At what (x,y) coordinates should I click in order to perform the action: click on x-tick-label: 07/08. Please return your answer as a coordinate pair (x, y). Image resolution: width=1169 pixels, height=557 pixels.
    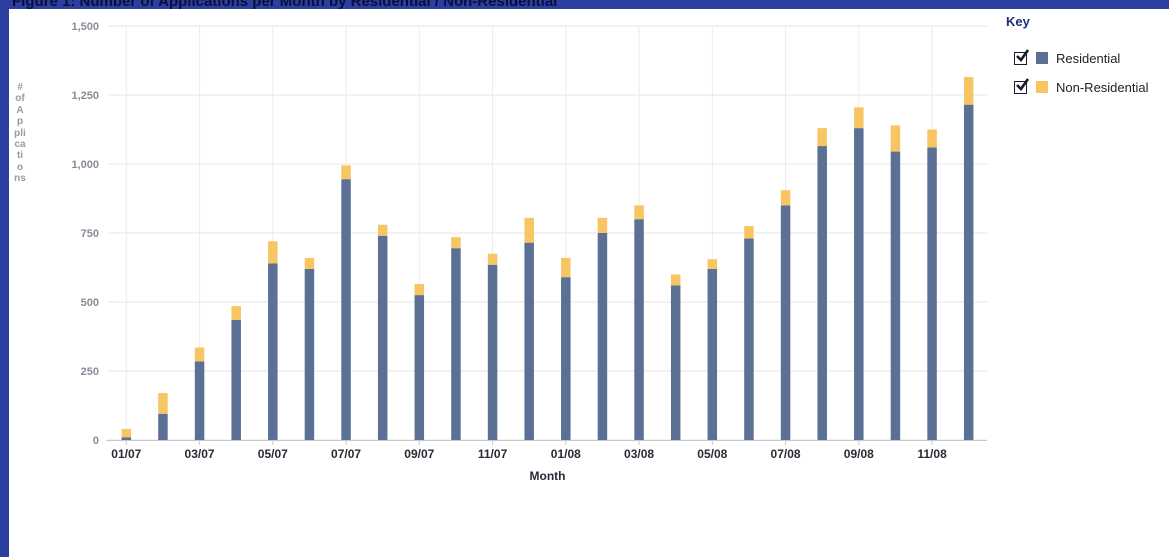
    Looking at the image, I should click on (786, 454).